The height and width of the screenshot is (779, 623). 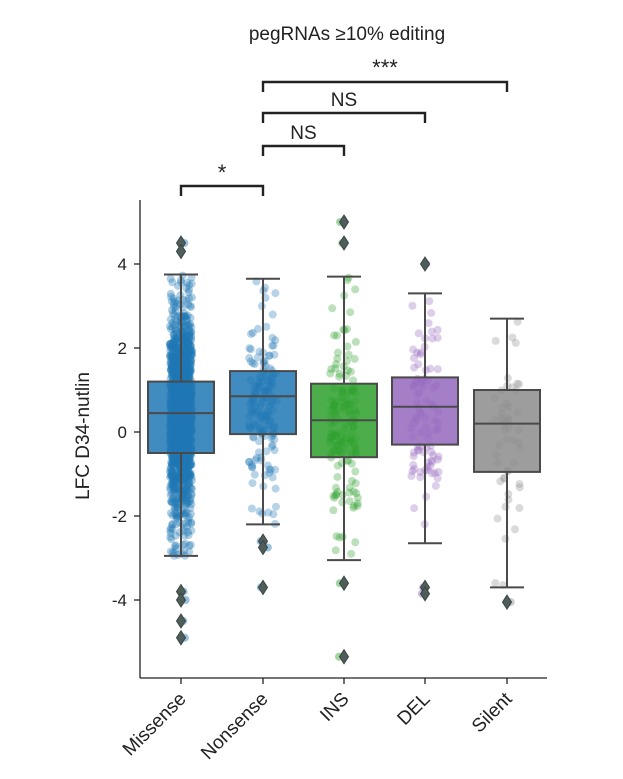 What do you see at coordinates (344, 117) in the screenshot?
I see `bracket-line` at bounding box center [344, 117].